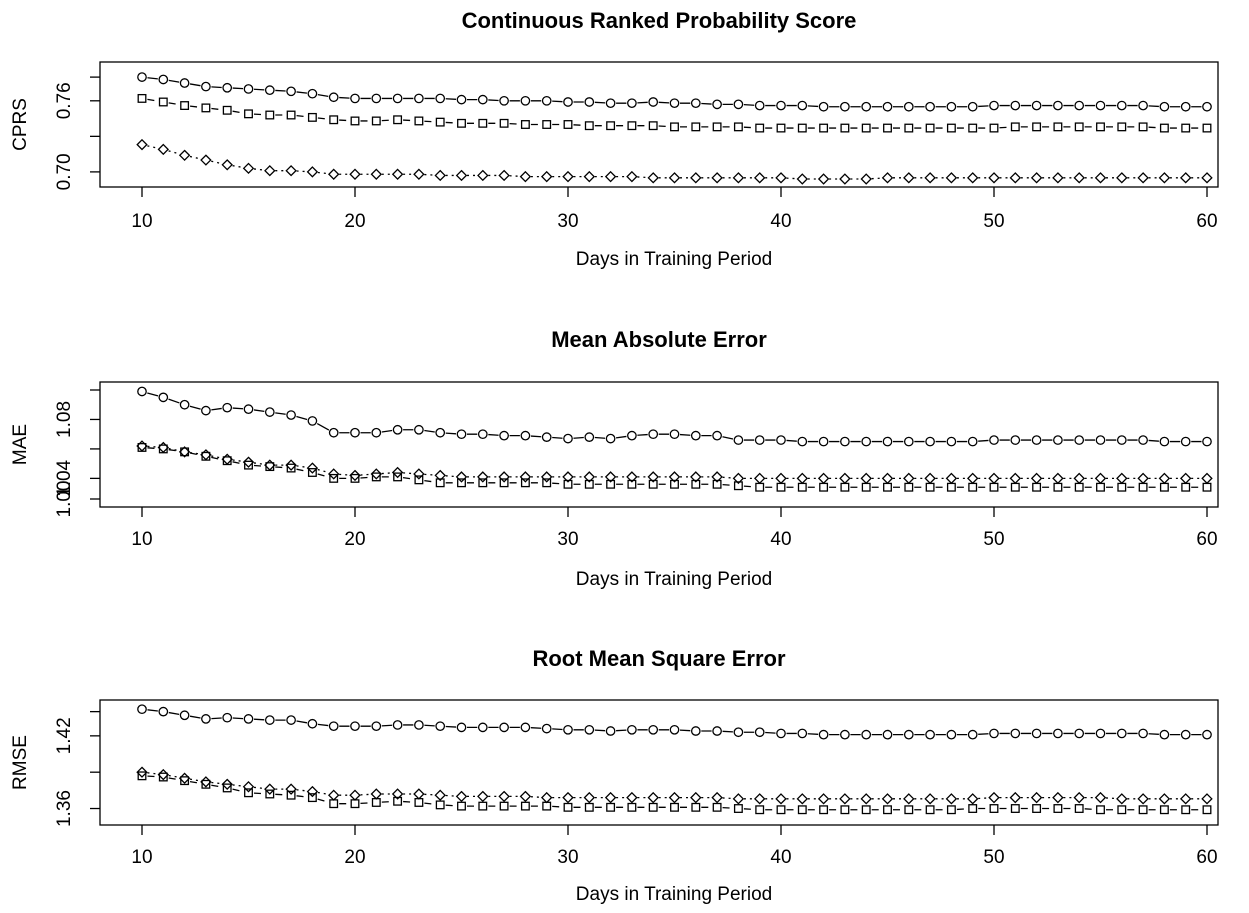 The width and height of the screenshot is (1249, 913). Describe the element at coordinates (20, 444) in the screenshot. I see `y-axis-label: MAE` at that location.